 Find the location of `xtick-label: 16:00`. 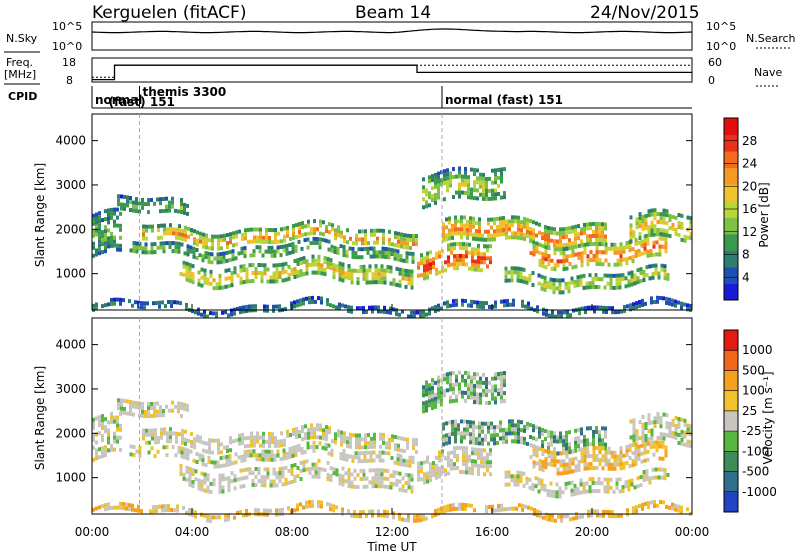

xtick-label: 16:00 is located at coordinates (492, 532).